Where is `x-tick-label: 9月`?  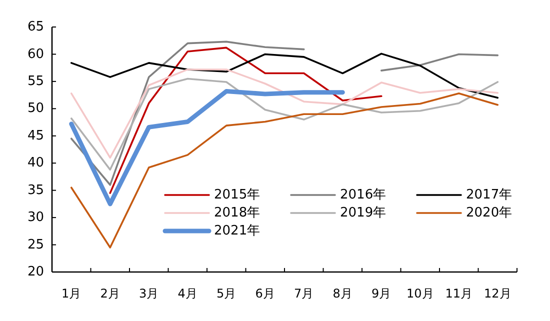
x-tick-label: 9月 is located at coordinates (382, 293).